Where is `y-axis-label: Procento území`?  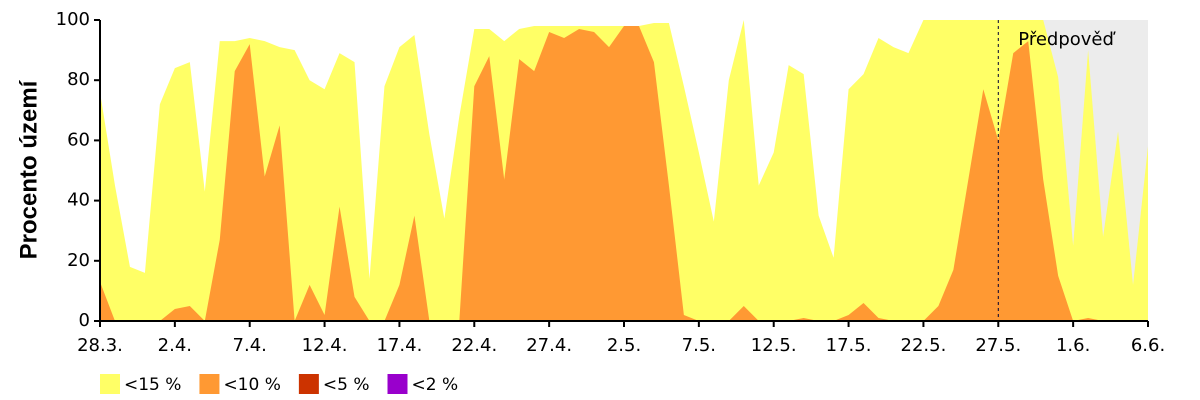
y-axis-label: Procento území is located at coordinates (28, 169).